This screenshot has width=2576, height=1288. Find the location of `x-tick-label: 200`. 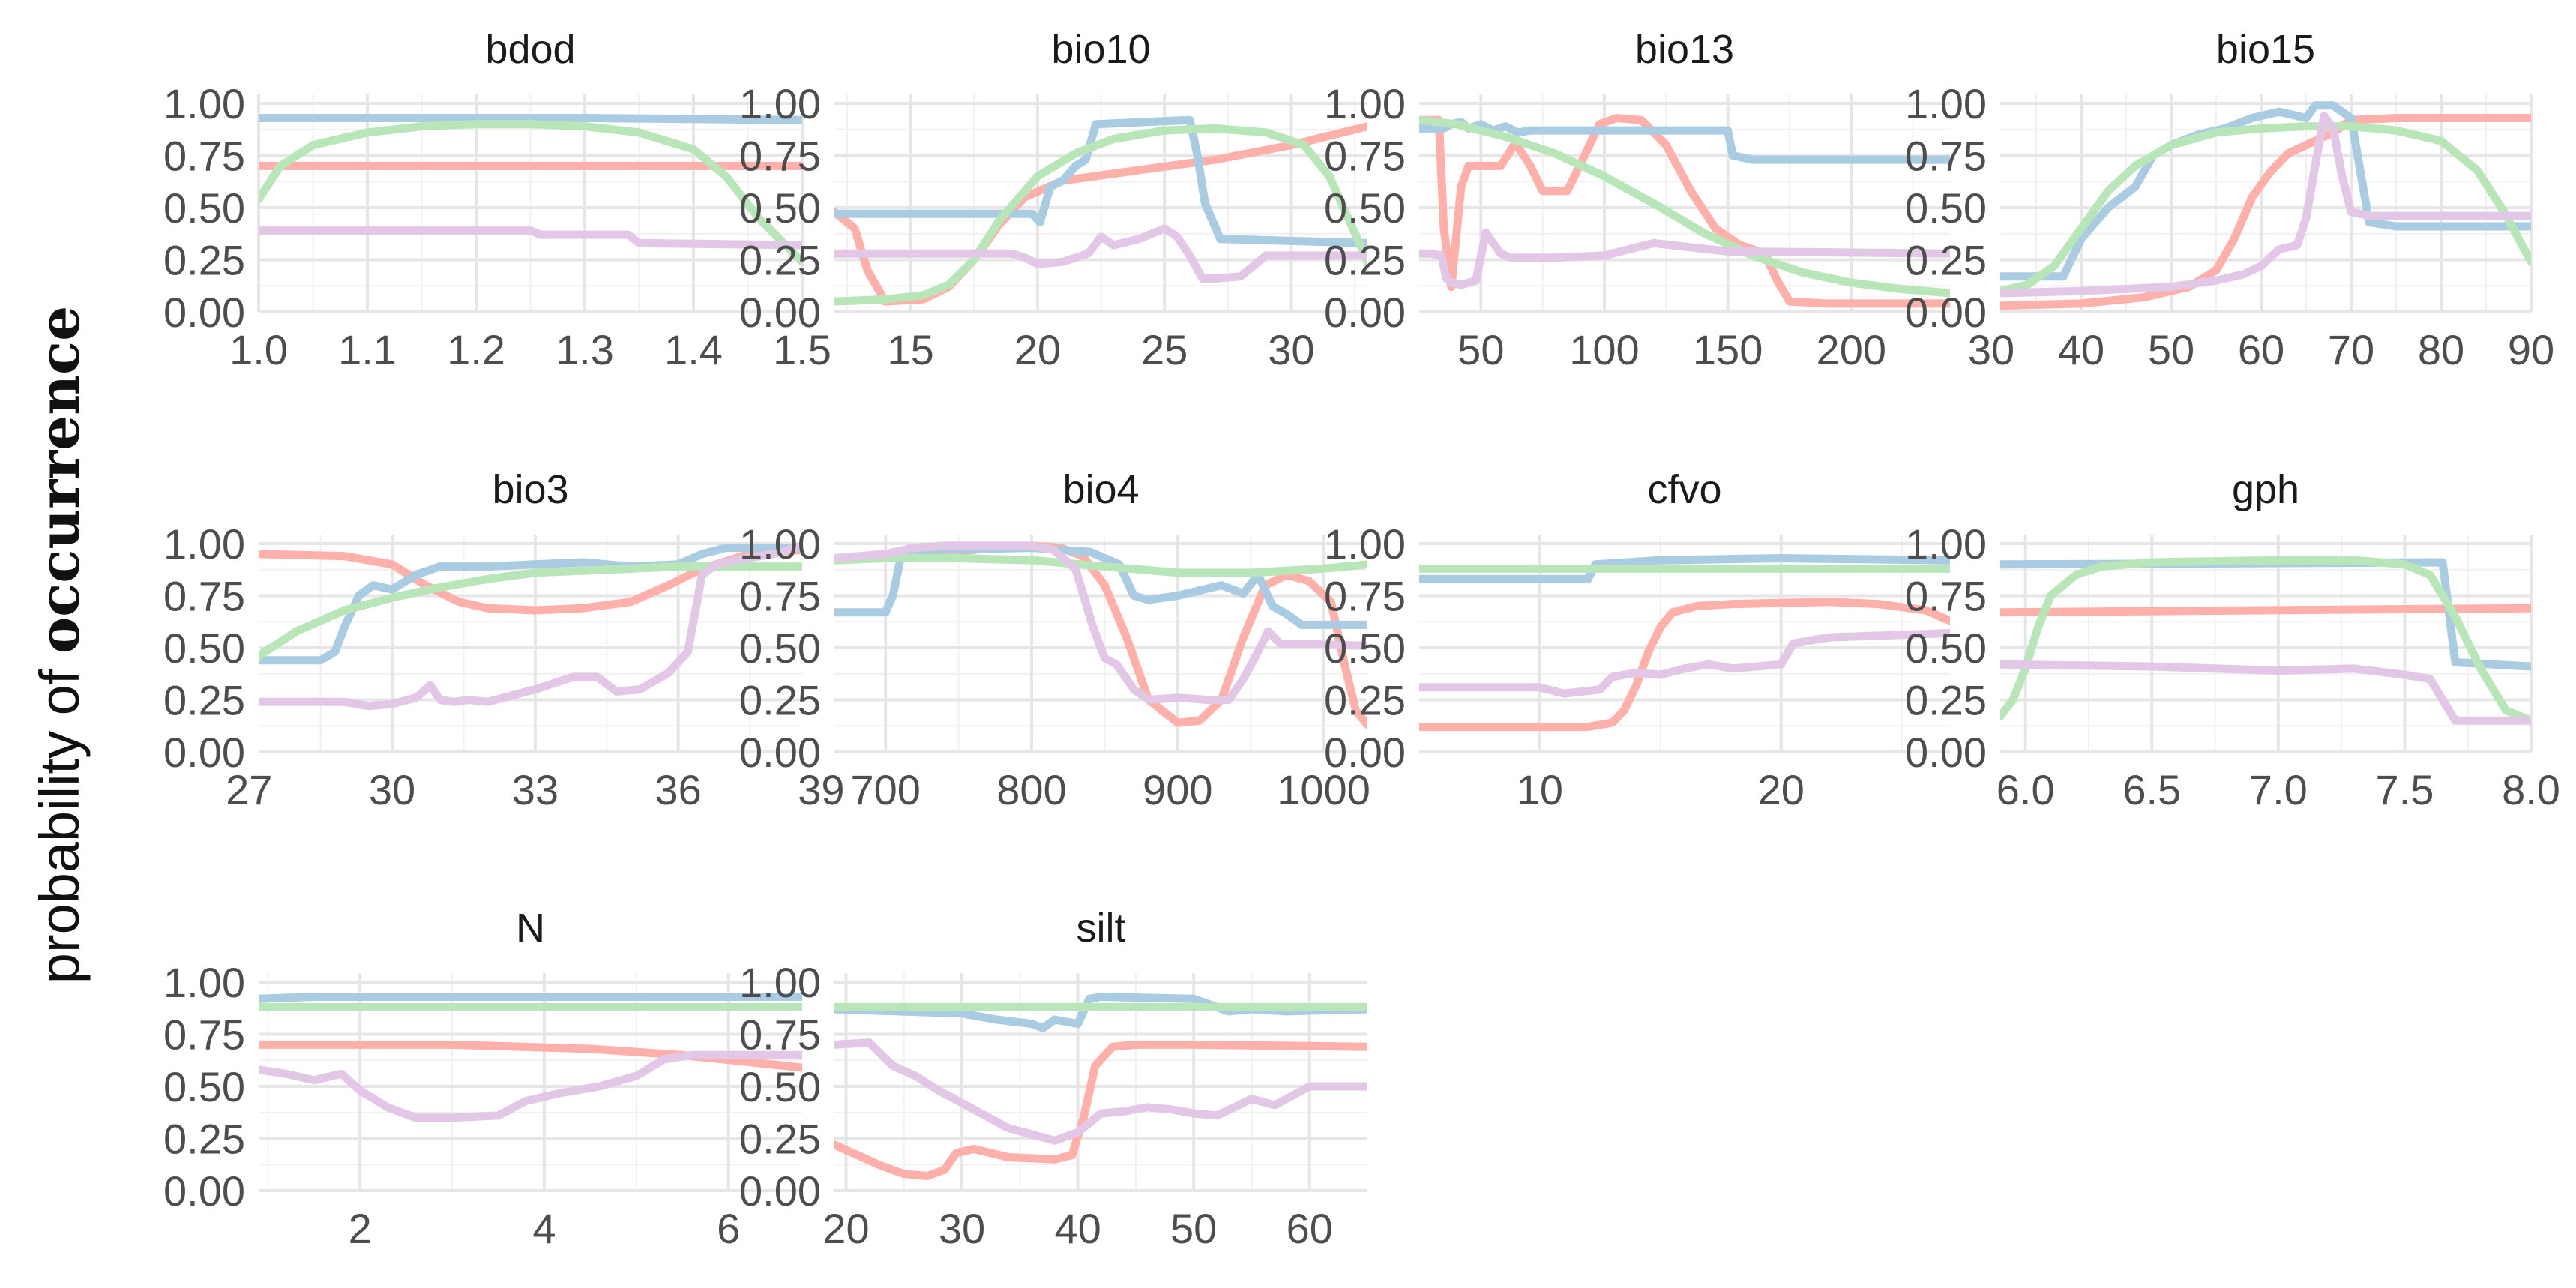

x-tick-label: 200 is located at coordinates (1852, 349).